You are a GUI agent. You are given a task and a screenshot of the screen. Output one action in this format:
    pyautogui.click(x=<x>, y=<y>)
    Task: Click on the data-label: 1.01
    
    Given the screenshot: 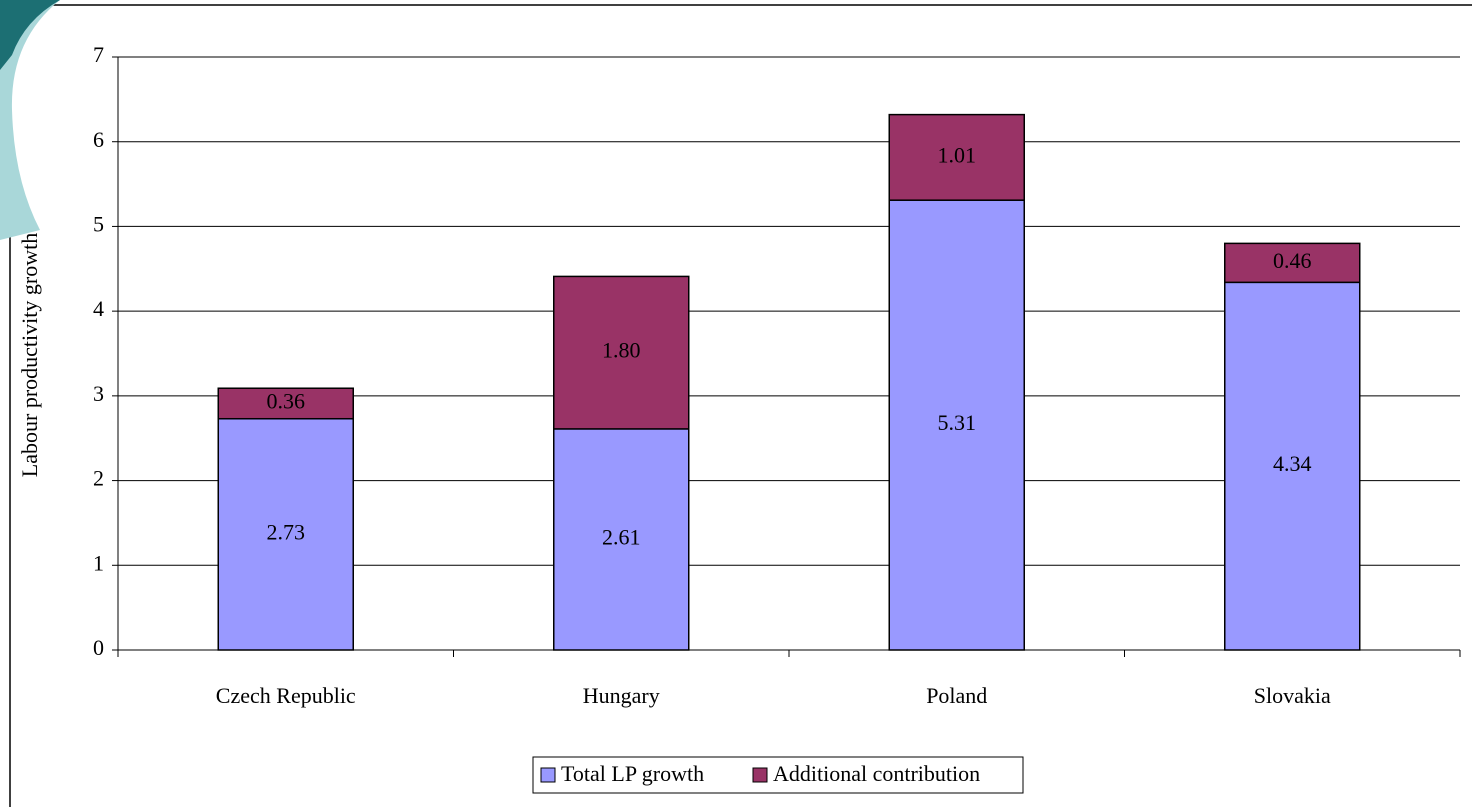 What is the action you would take?
    pyautogui.click(x=957, y=154)
    